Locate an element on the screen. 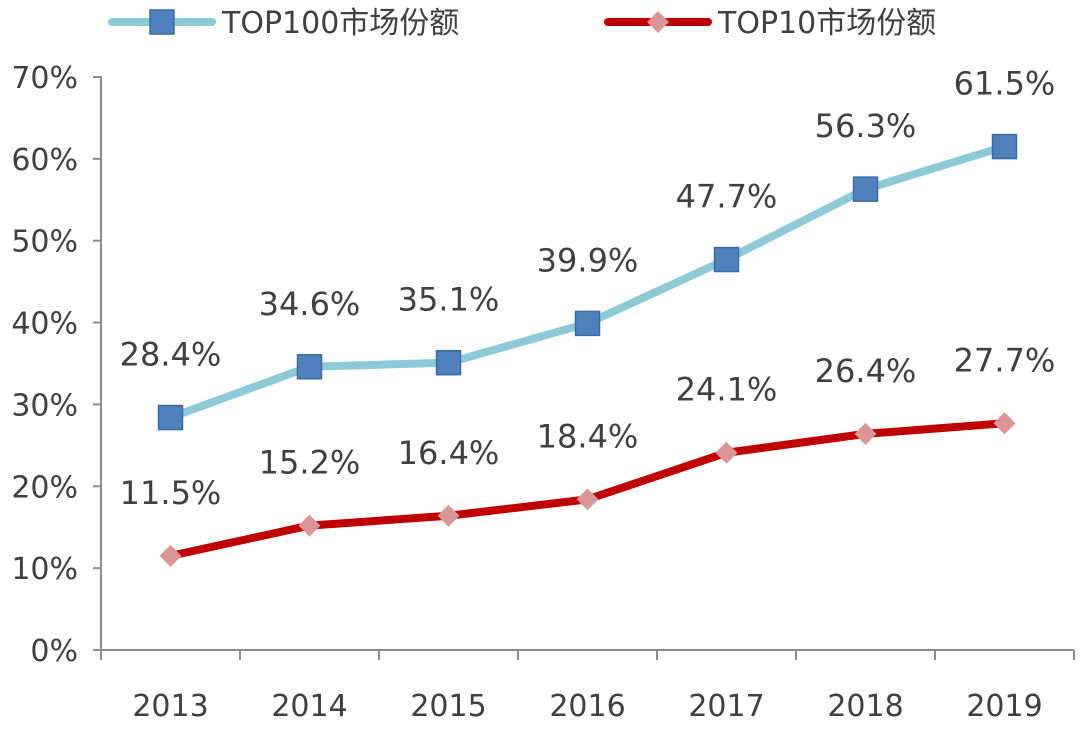 This screenshot has width=1080, height=730. series-1-data-label: 61.5% is located at coordinates (1005, 84).